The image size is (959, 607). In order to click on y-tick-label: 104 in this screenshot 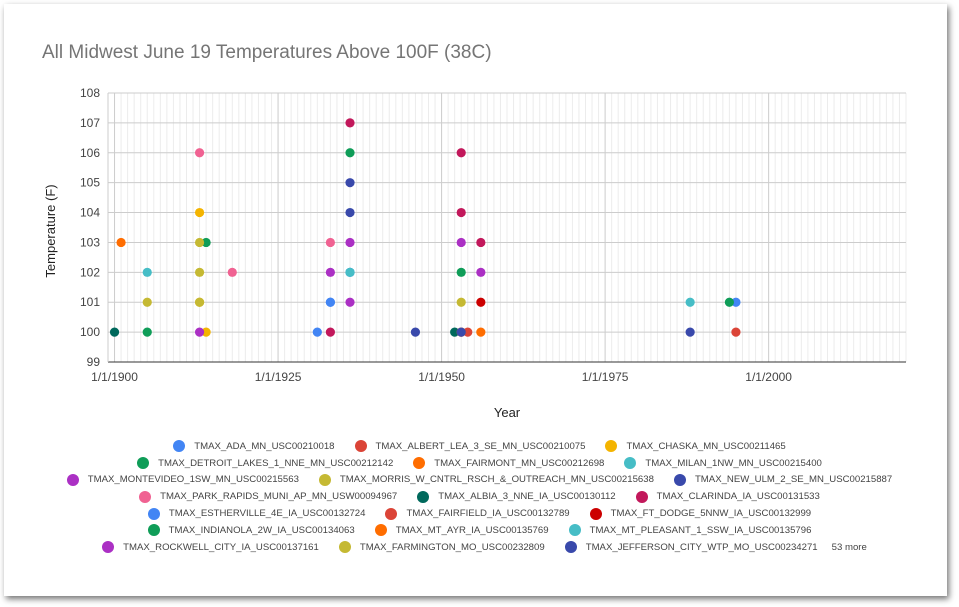, I will do `click(90, 213)`.